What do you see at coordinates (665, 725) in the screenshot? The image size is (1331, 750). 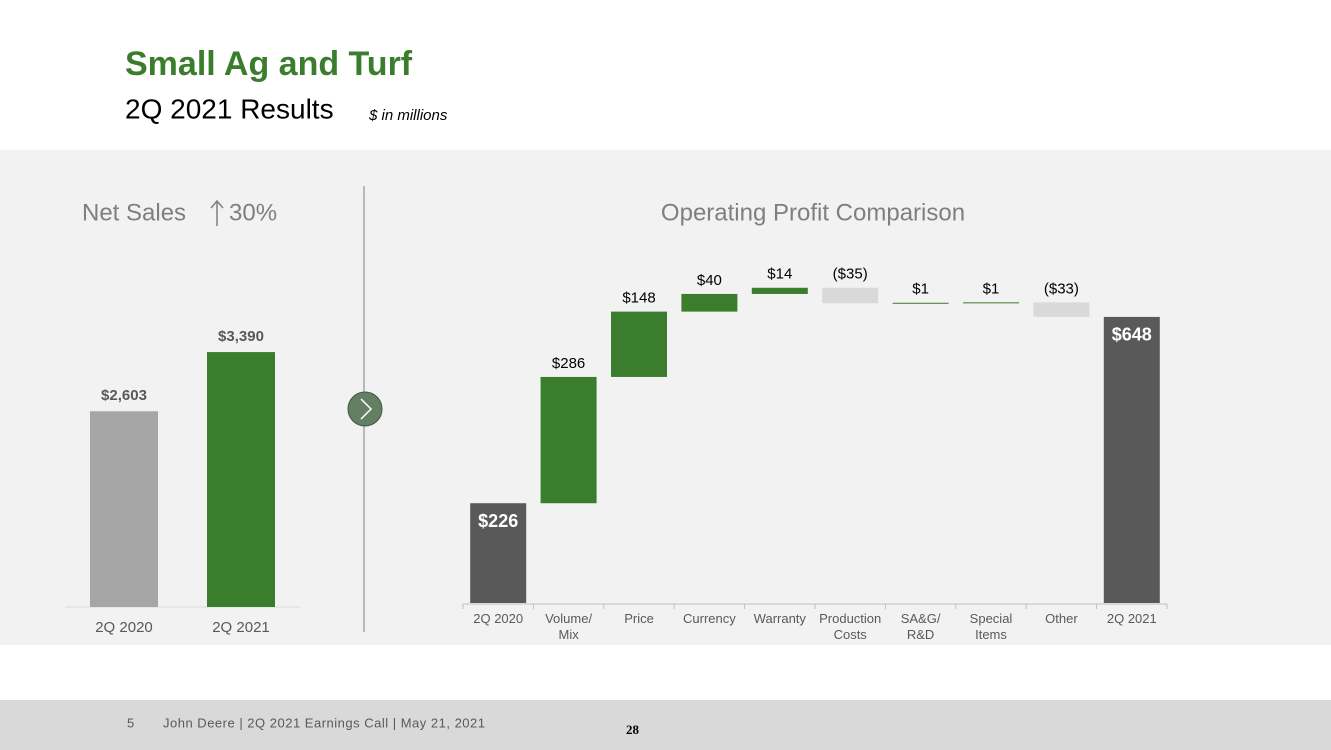 I see `footer-band` at bounding box center [665, 725].